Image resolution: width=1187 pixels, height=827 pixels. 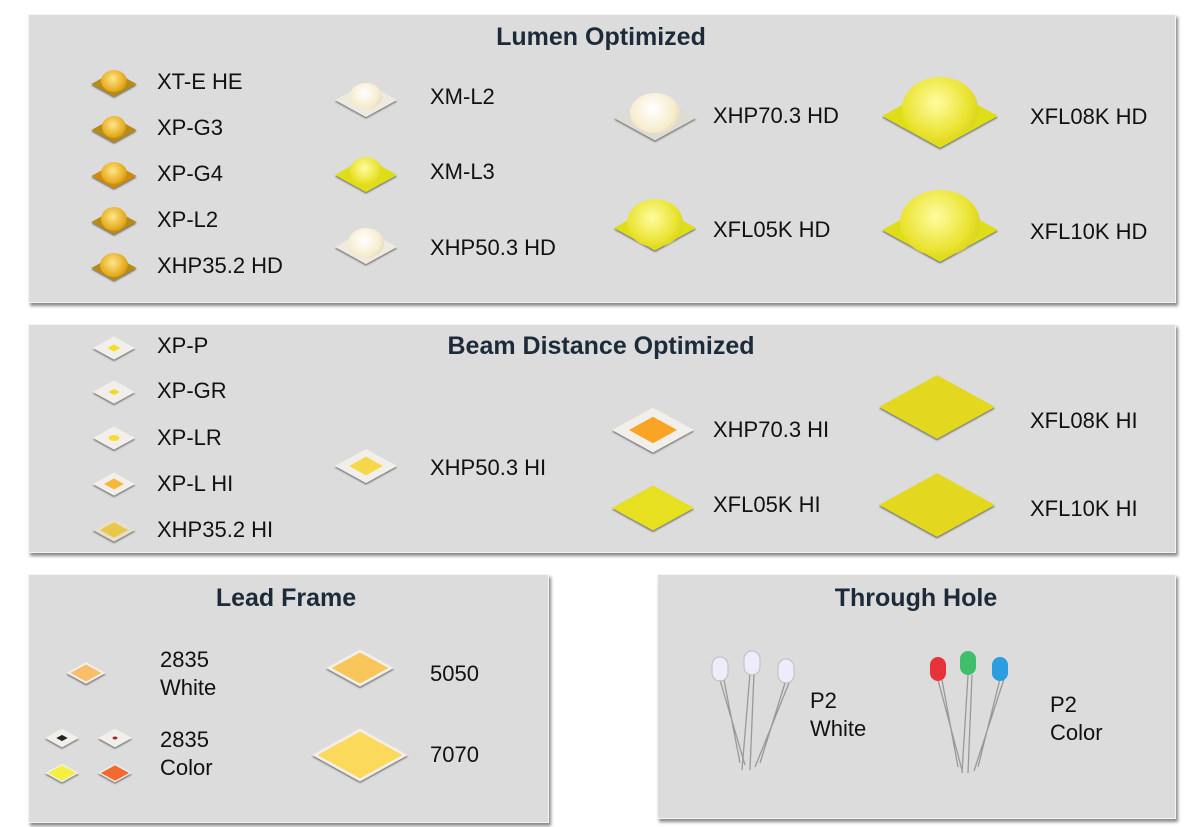 I want to click on through-hole-color-leds-icon, so click(x=969, y=712).